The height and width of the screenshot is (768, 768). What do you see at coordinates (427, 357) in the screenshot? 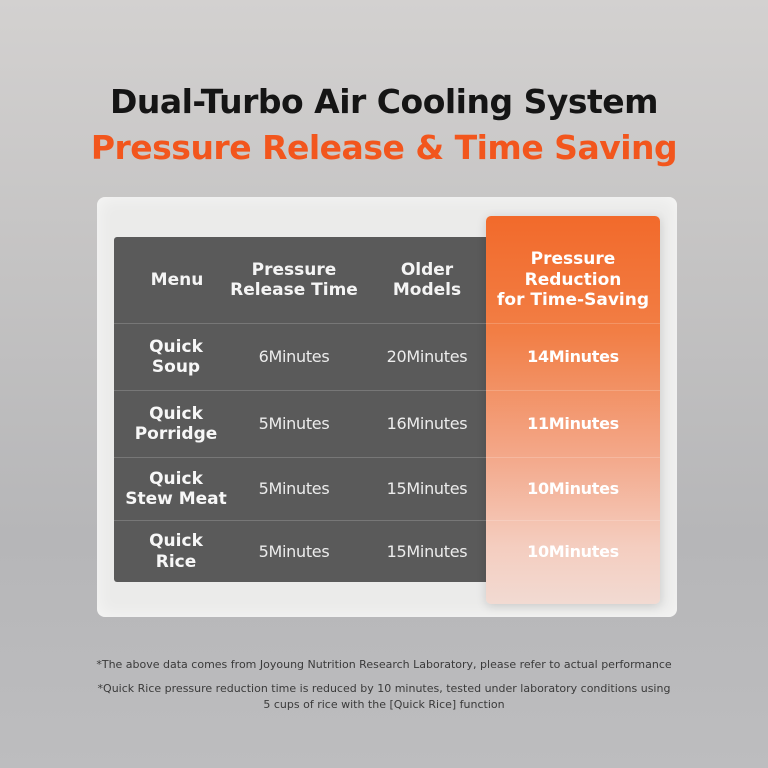
I see `older-models-value: 20Minutes` at bounding box center [427, 357].